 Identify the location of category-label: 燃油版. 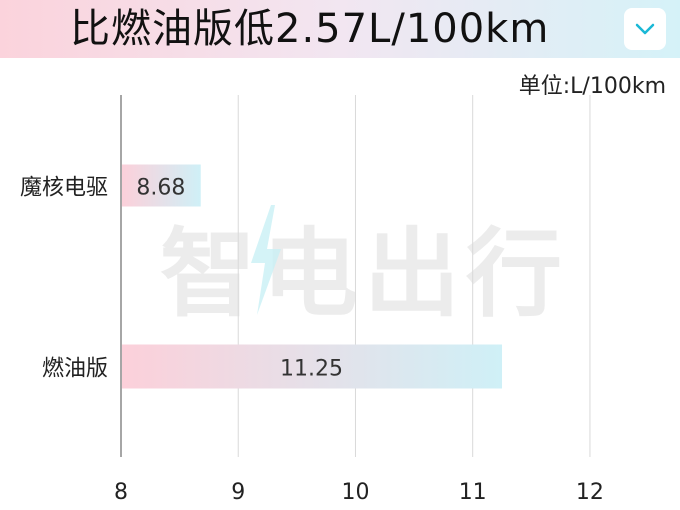
(75, 369).